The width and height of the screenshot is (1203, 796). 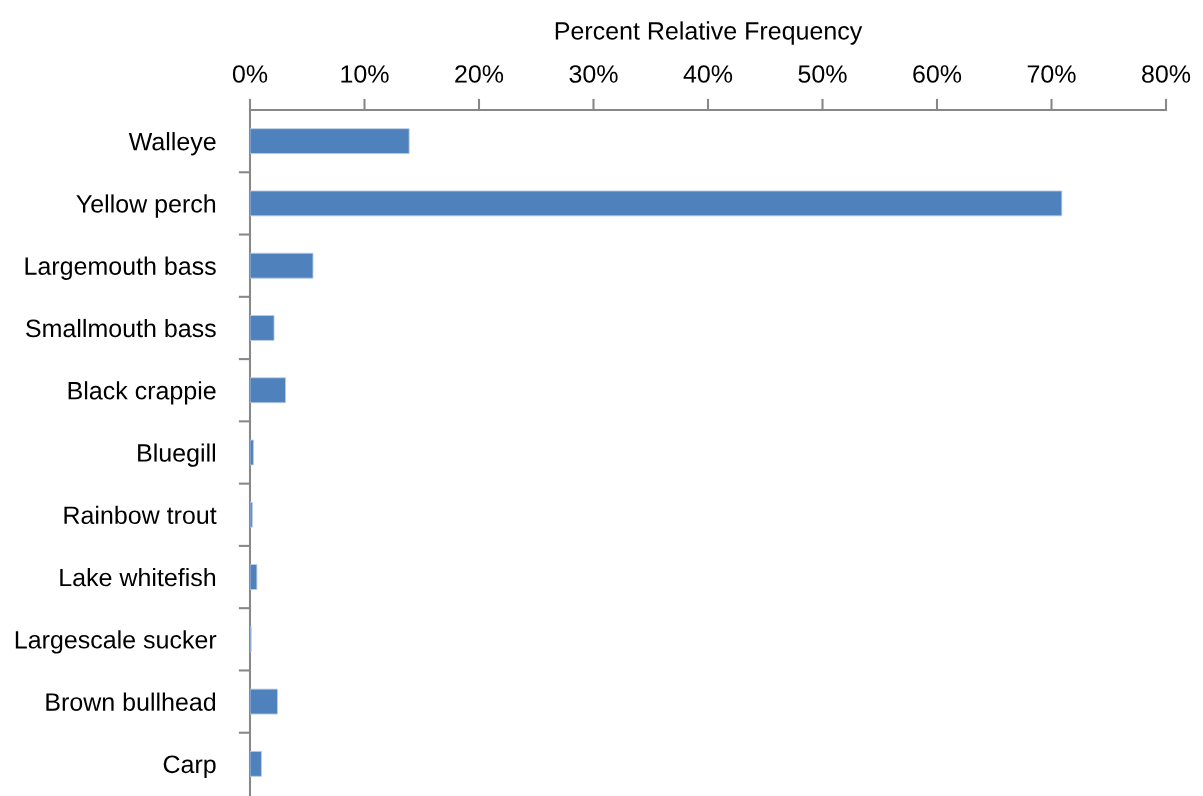 What do you see at coordinates (593, 74) in the screenshot?
I see `x-tick-label: 30%` at bounding box center [593, 74].